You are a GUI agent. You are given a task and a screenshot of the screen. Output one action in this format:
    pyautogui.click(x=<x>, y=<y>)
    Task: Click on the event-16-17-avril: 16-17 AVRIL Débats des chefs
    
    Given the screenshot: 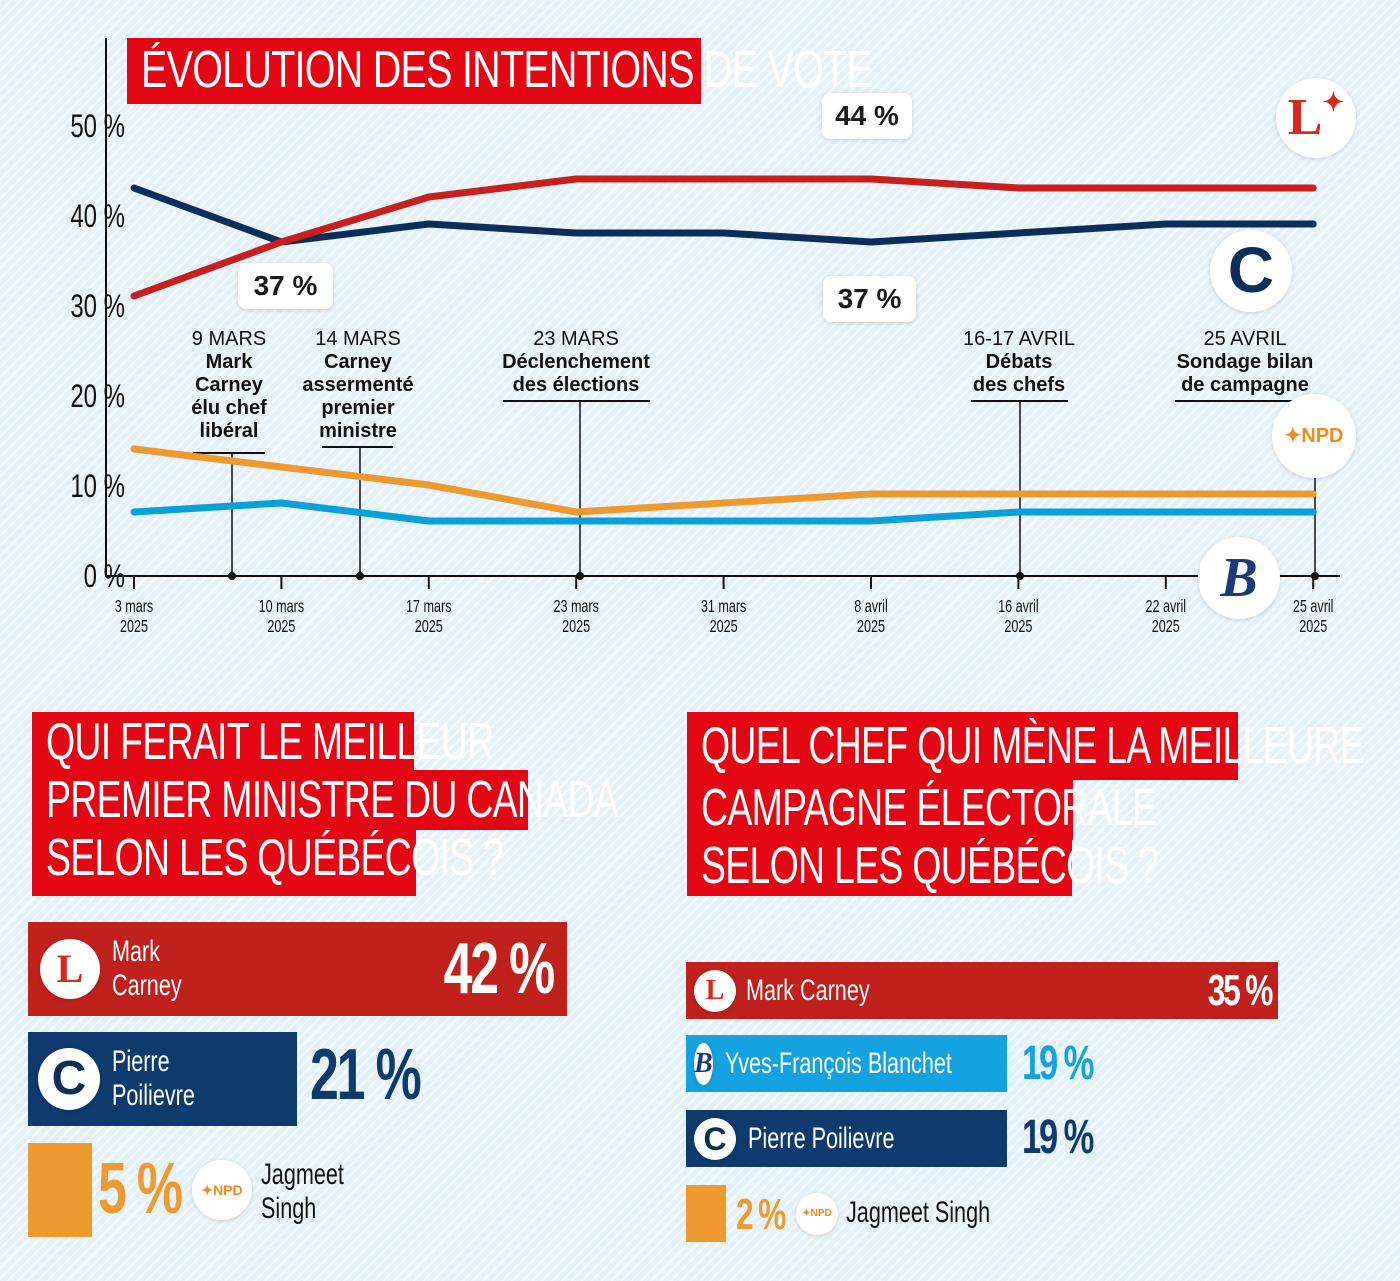 What is the action you would take?
    pyautogui.click(x=1019, y=362)
    